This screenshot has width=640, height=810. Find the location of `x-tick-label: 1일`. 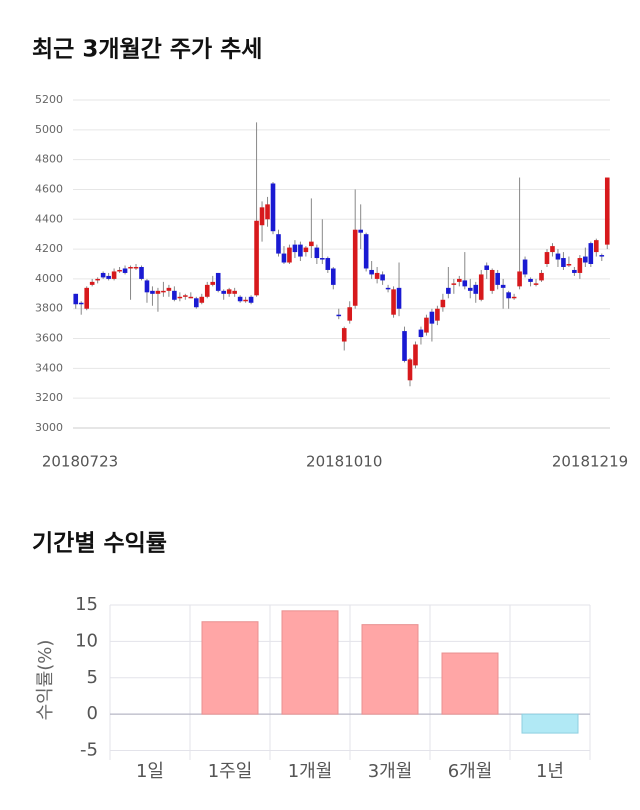

x-tick-label: 1일 is located at coordinates (150, 771).